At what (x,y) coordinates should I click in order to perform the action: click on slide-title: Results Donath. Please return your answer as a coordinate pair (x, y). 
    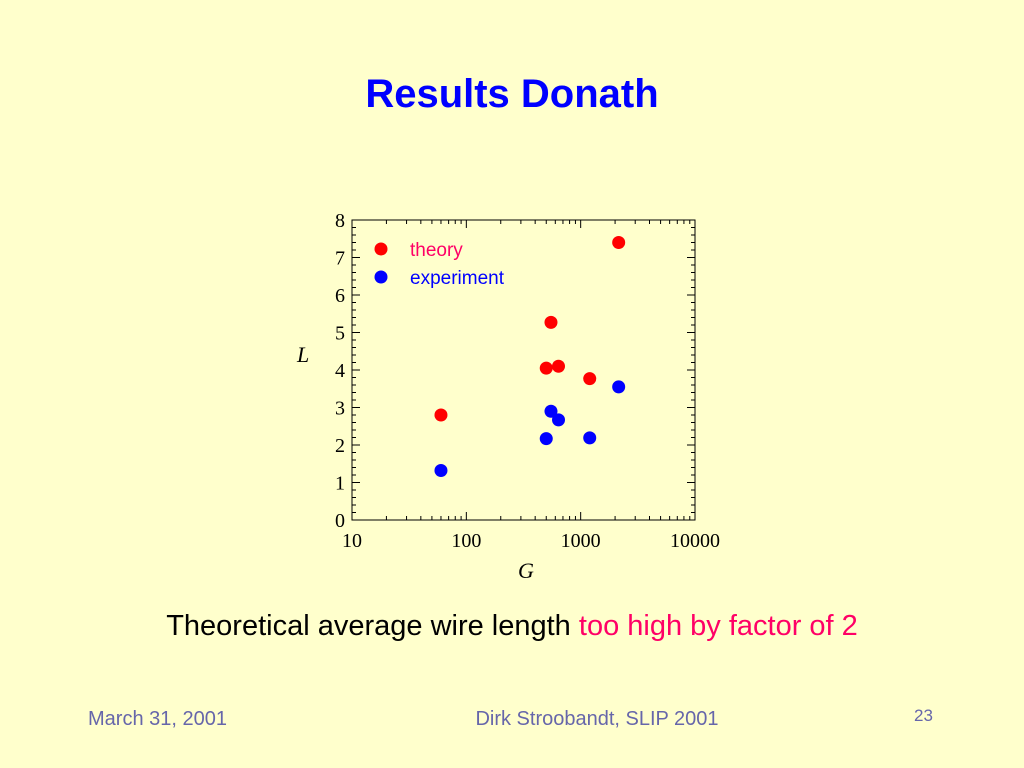
    Looking at the image, I should click on (512, 94).